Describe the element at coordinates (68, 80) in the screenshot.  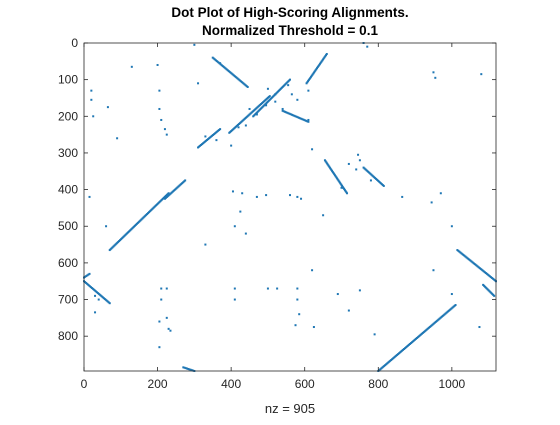
I see `y-tick-label: 100` at that location.